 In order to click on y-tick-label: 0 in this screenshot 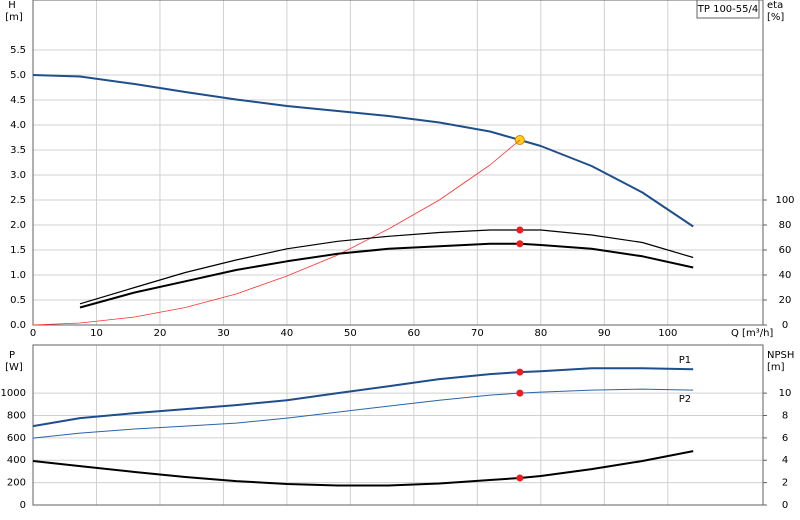, I will do `click(23, 505)`.